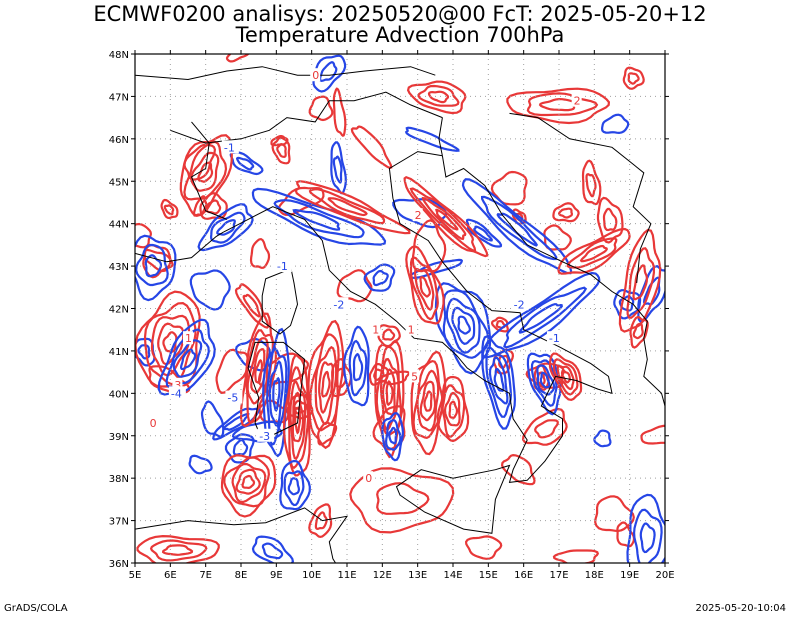 The image size is (800, 618). What do you see at coordinates (119, 182) in the screenshot?
I see `lat-label: 45N` at bounding box center [119, 182].